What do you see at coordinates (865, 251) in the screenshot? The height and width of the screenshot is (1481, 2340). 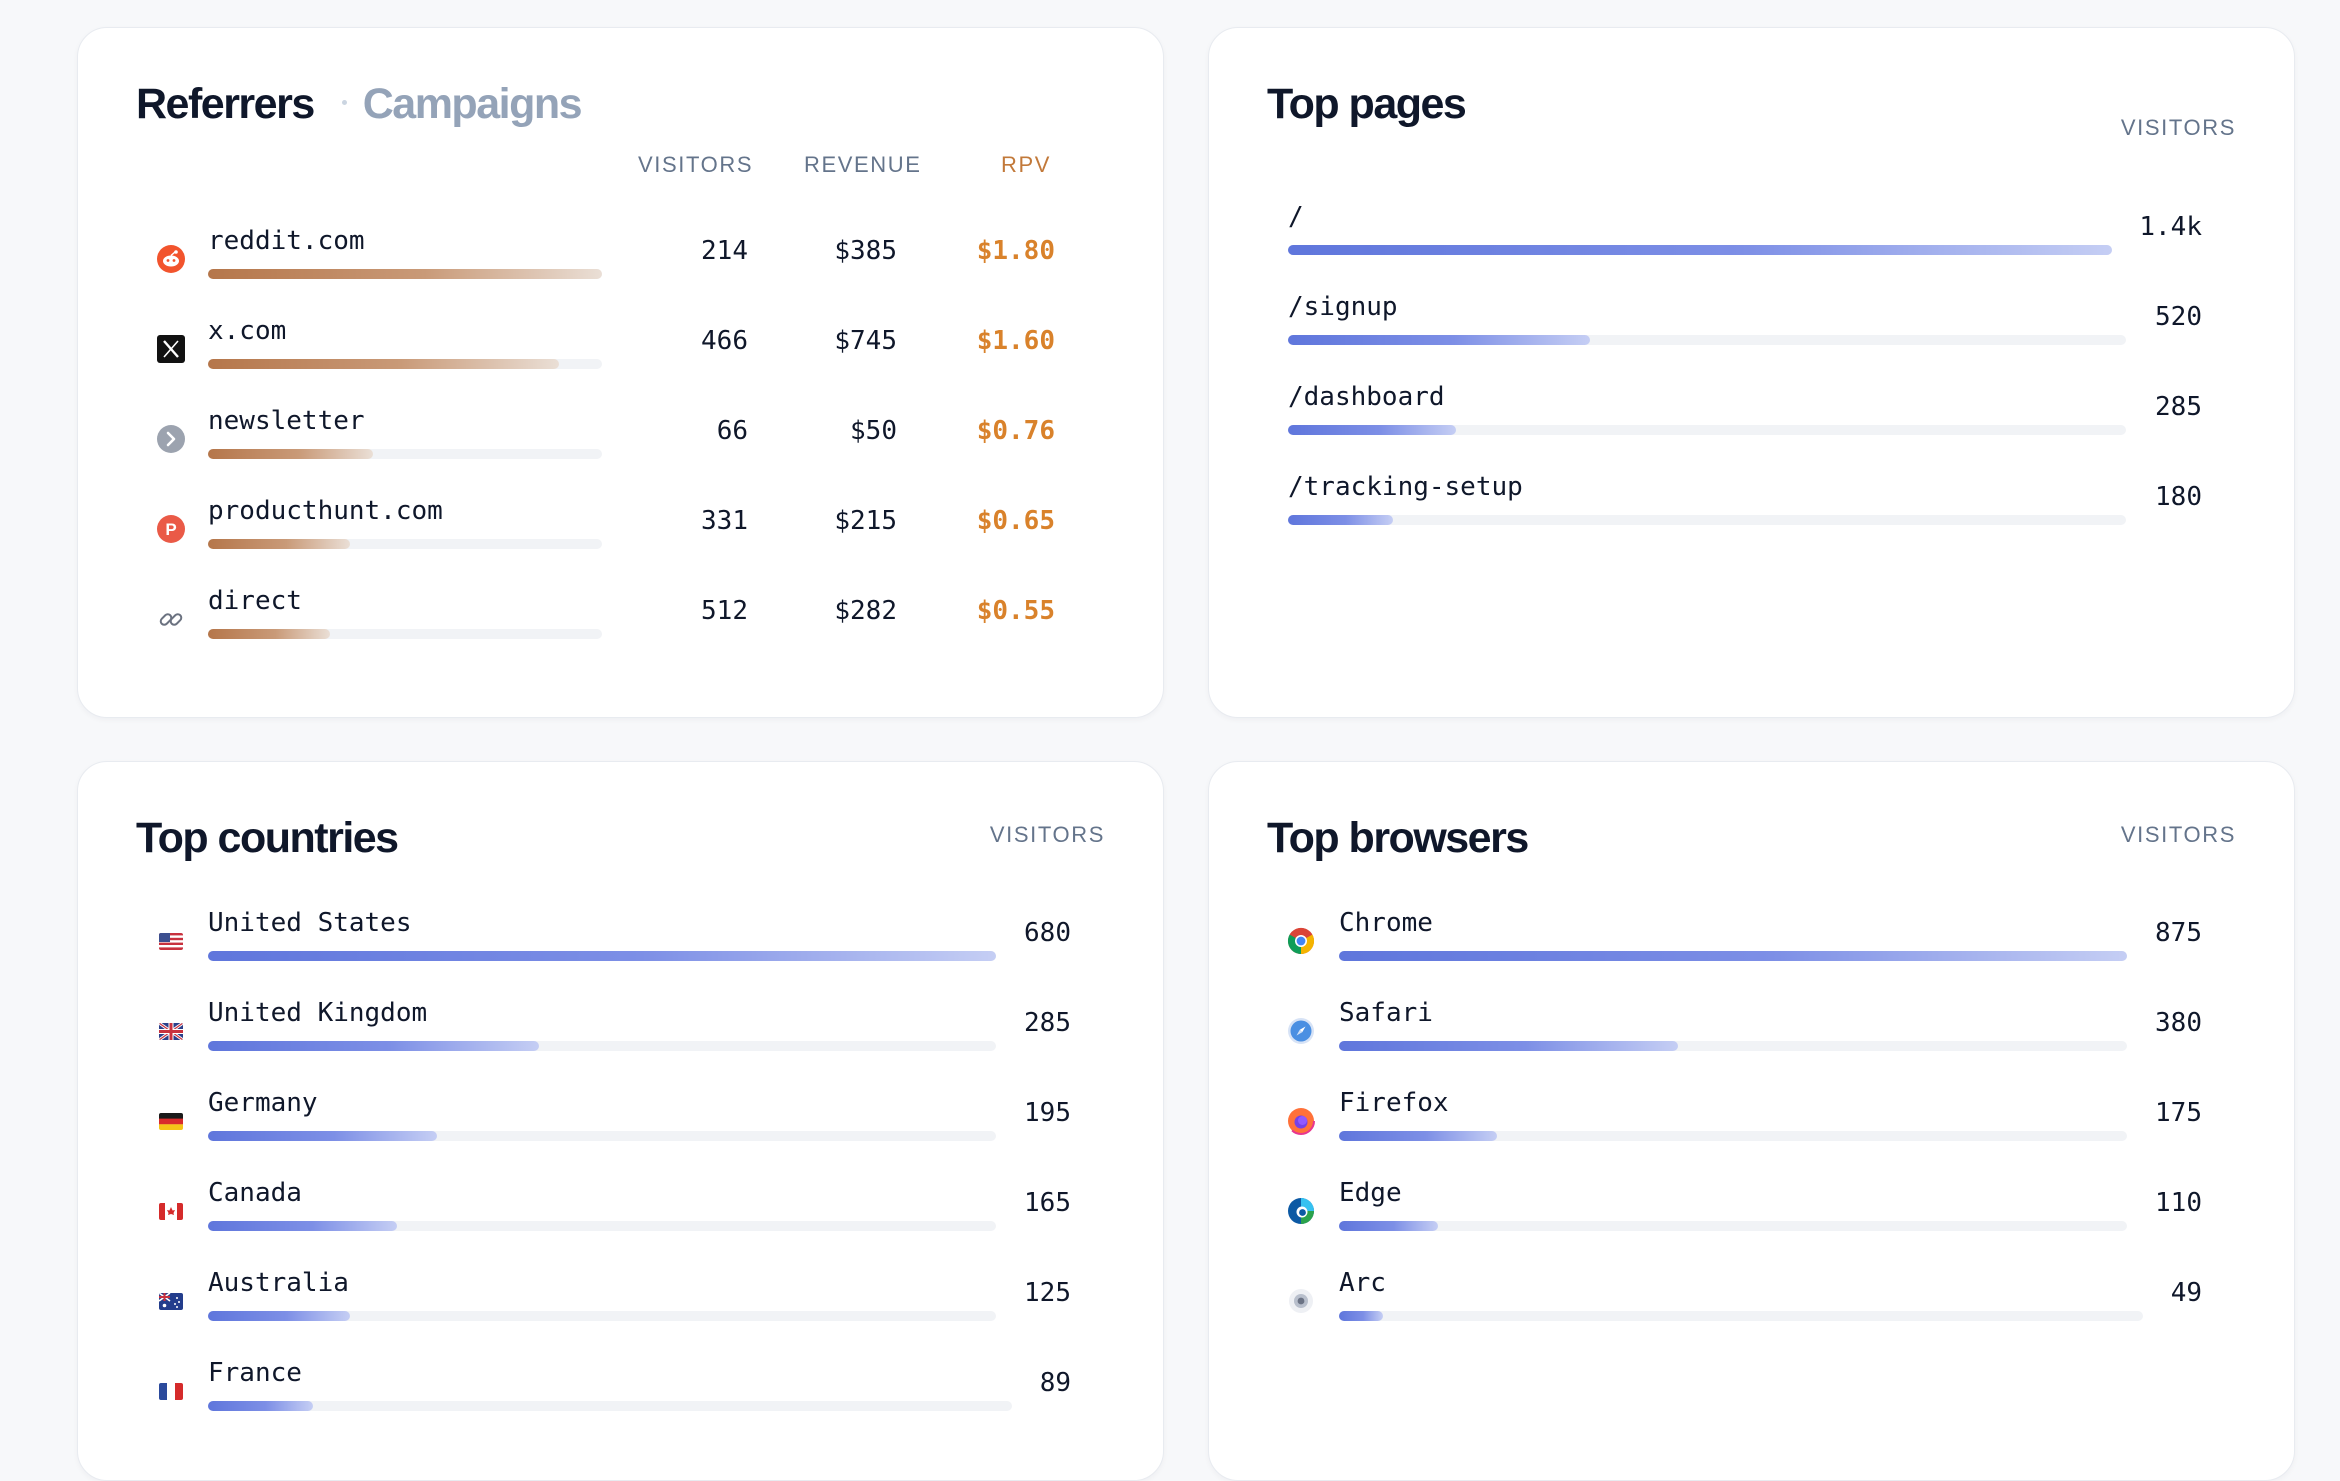 I see `referrer-revenue: $385` at bounding box center [865, 251].